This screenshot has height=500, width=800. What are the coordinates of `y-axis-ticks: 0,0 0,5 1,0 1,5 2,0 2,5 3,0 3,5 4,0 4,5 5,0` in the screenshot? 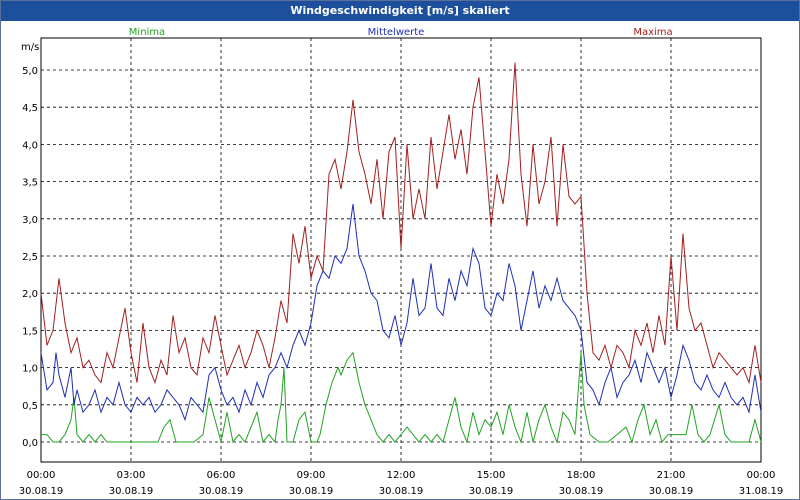 It's located at (30, 257).